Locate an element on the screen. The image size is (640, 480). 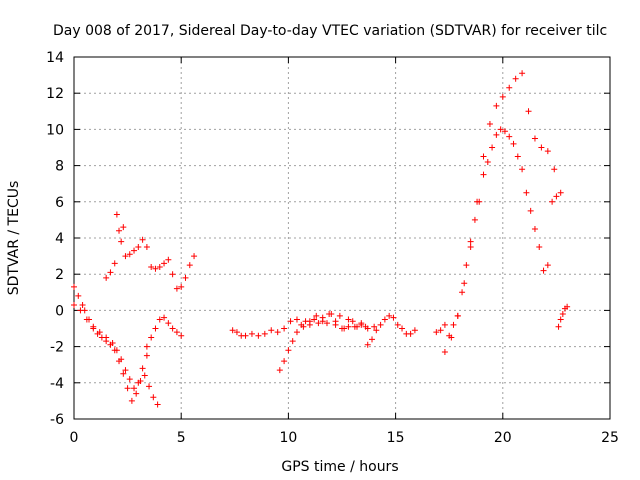
y-tick-label: 0 is located at coordinates (59, 311).